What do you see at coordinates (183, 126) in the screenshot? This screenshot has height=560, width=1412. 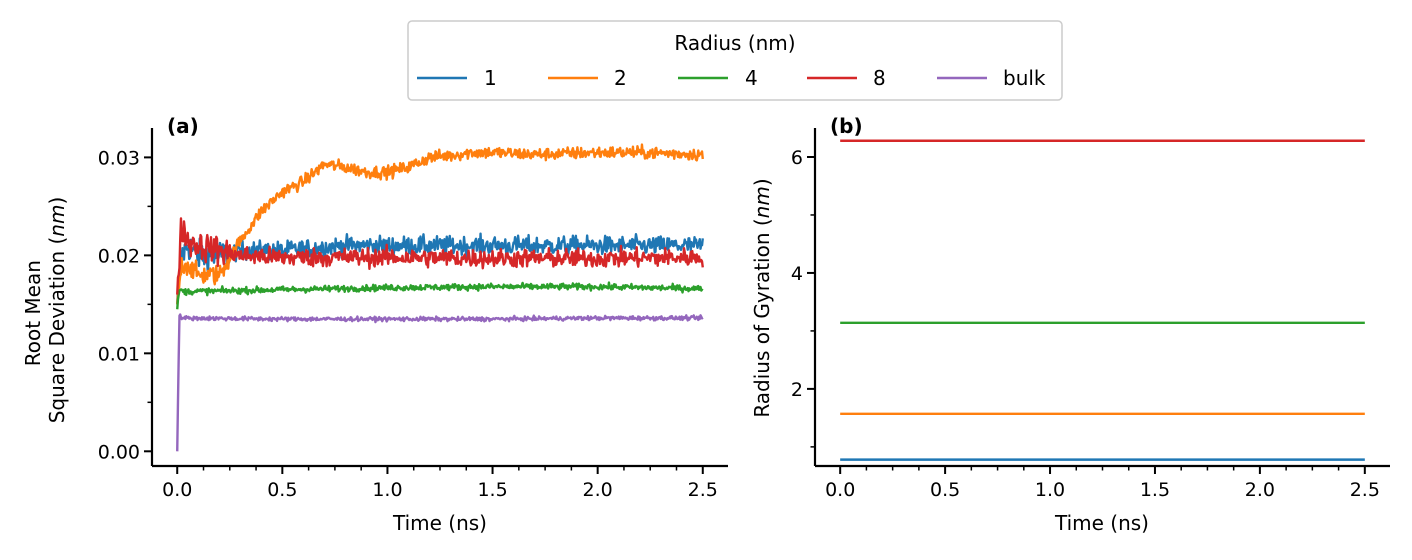 I see `panel-a-label: (a)` at bounding box center [183, 126].